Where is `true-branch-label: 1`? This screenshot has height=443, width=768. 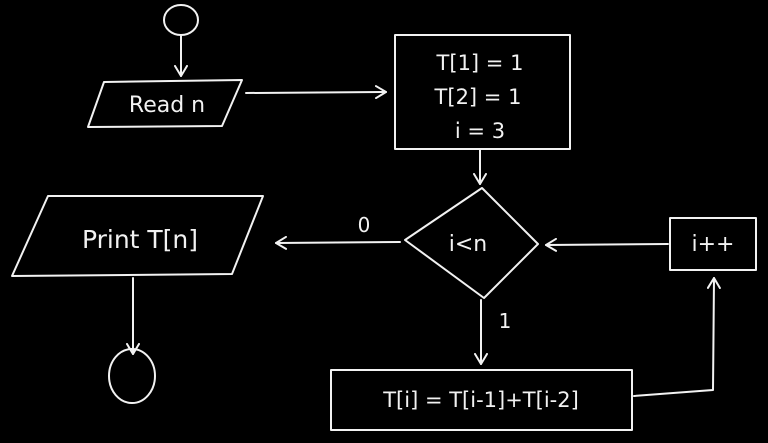 true-branch-label: 1 is located at coordinates (505, 321).